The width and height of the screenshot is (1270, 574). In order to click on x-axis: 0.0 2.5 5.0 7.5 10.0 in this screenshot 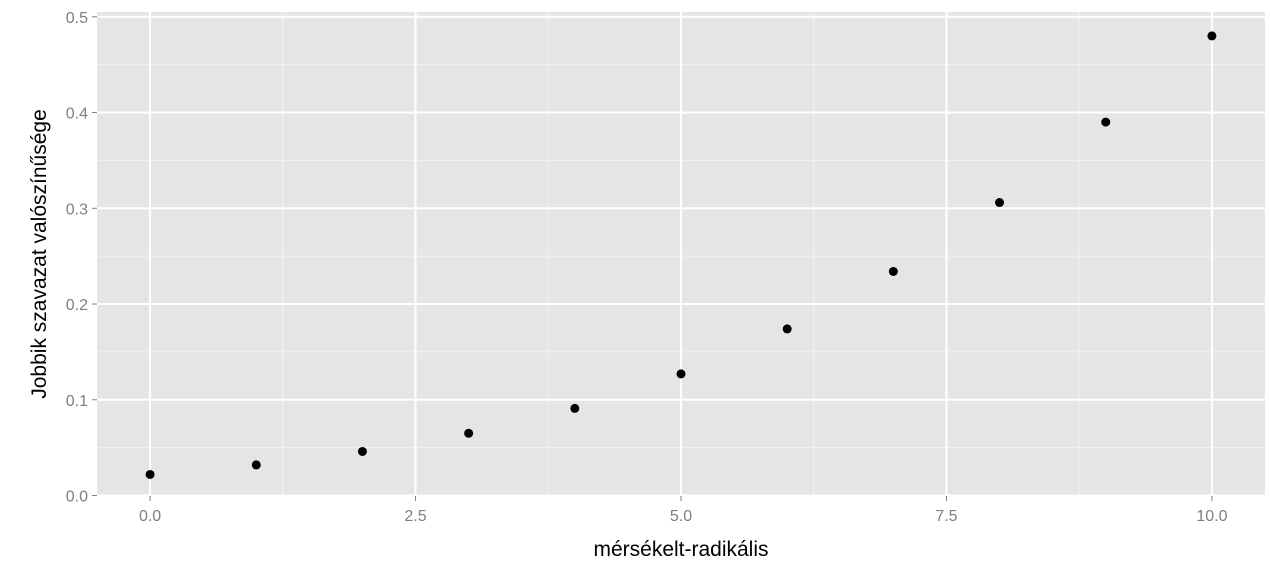, I will do `click(683, 510)`.